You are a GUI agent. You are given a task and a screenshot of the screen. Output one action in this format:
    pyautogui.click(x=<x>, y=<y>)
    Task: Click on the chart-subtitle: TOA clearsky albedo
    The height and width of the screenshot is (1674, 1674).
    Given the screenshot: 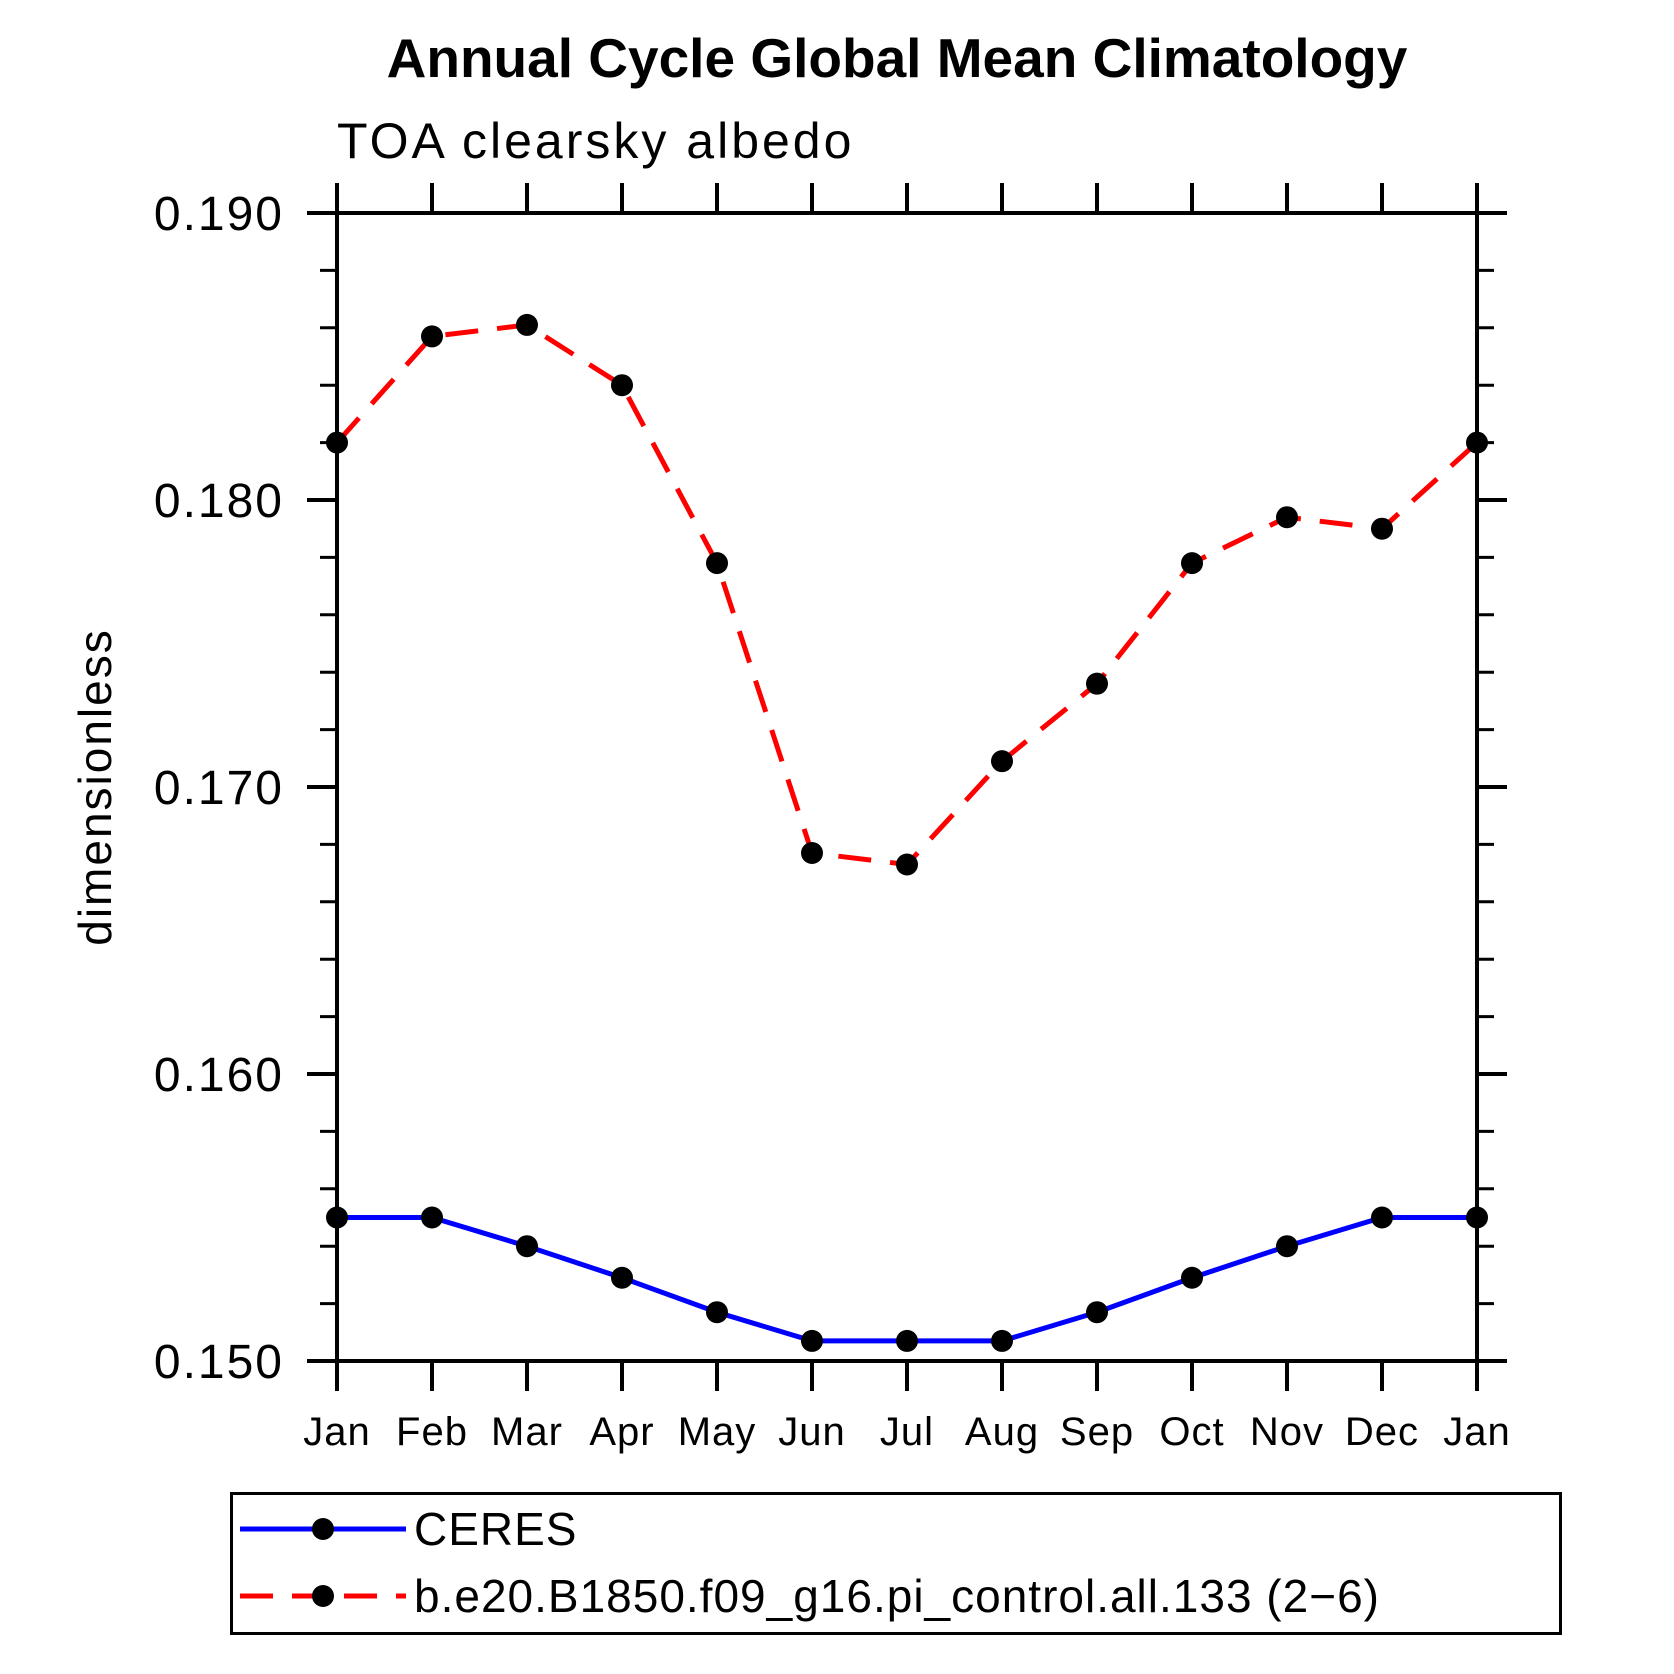 What is the action you would take?
    pyautogui.click(x=596, y=141)
    